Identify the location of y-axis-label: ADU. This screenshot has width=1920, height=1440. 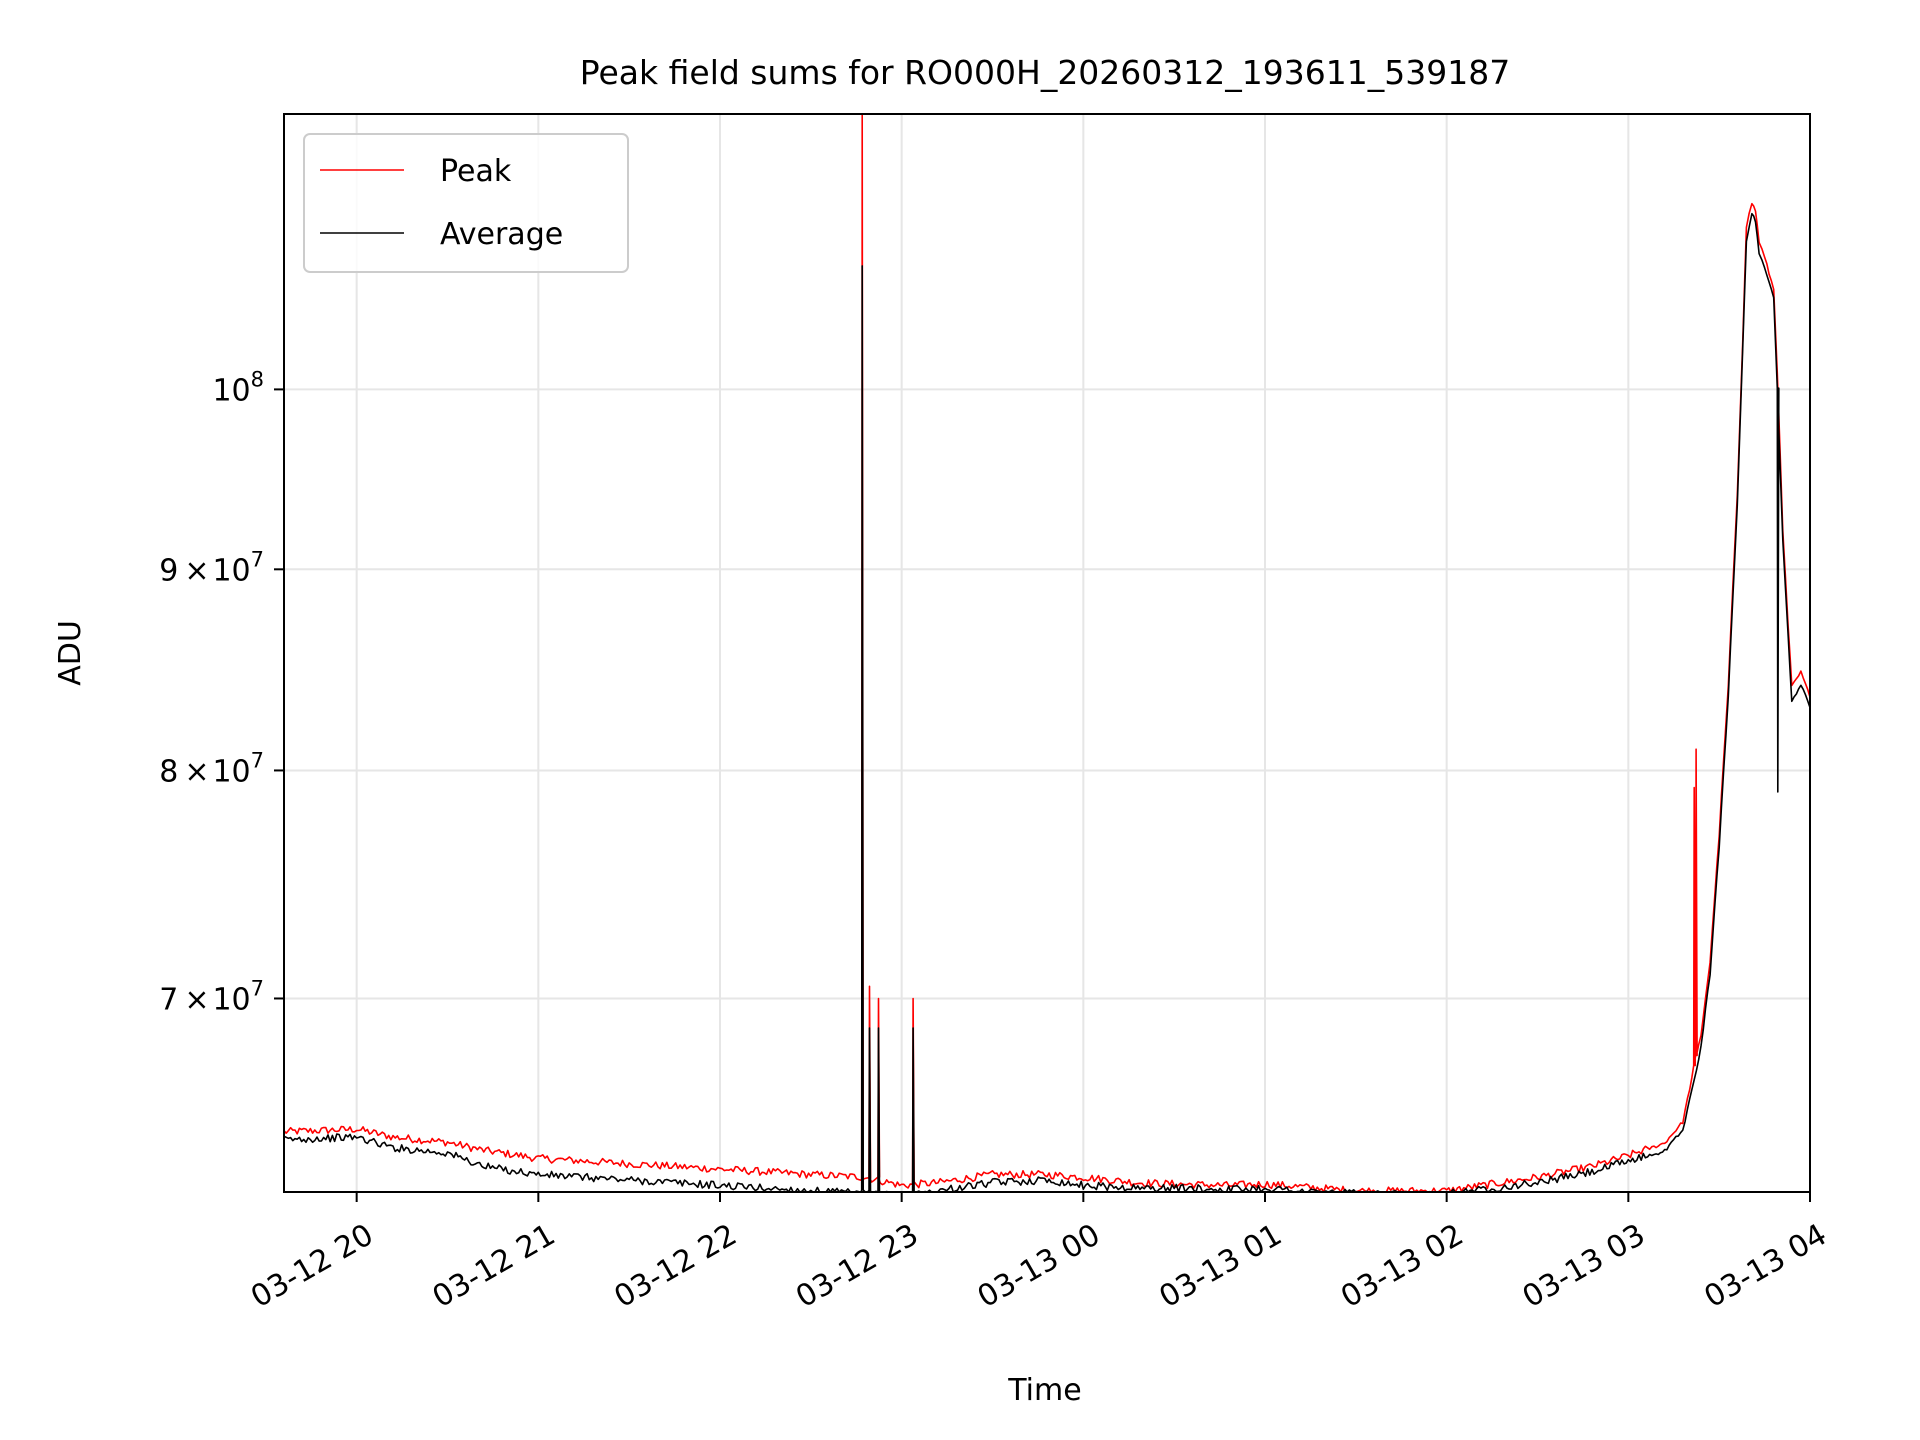
(70, 653).